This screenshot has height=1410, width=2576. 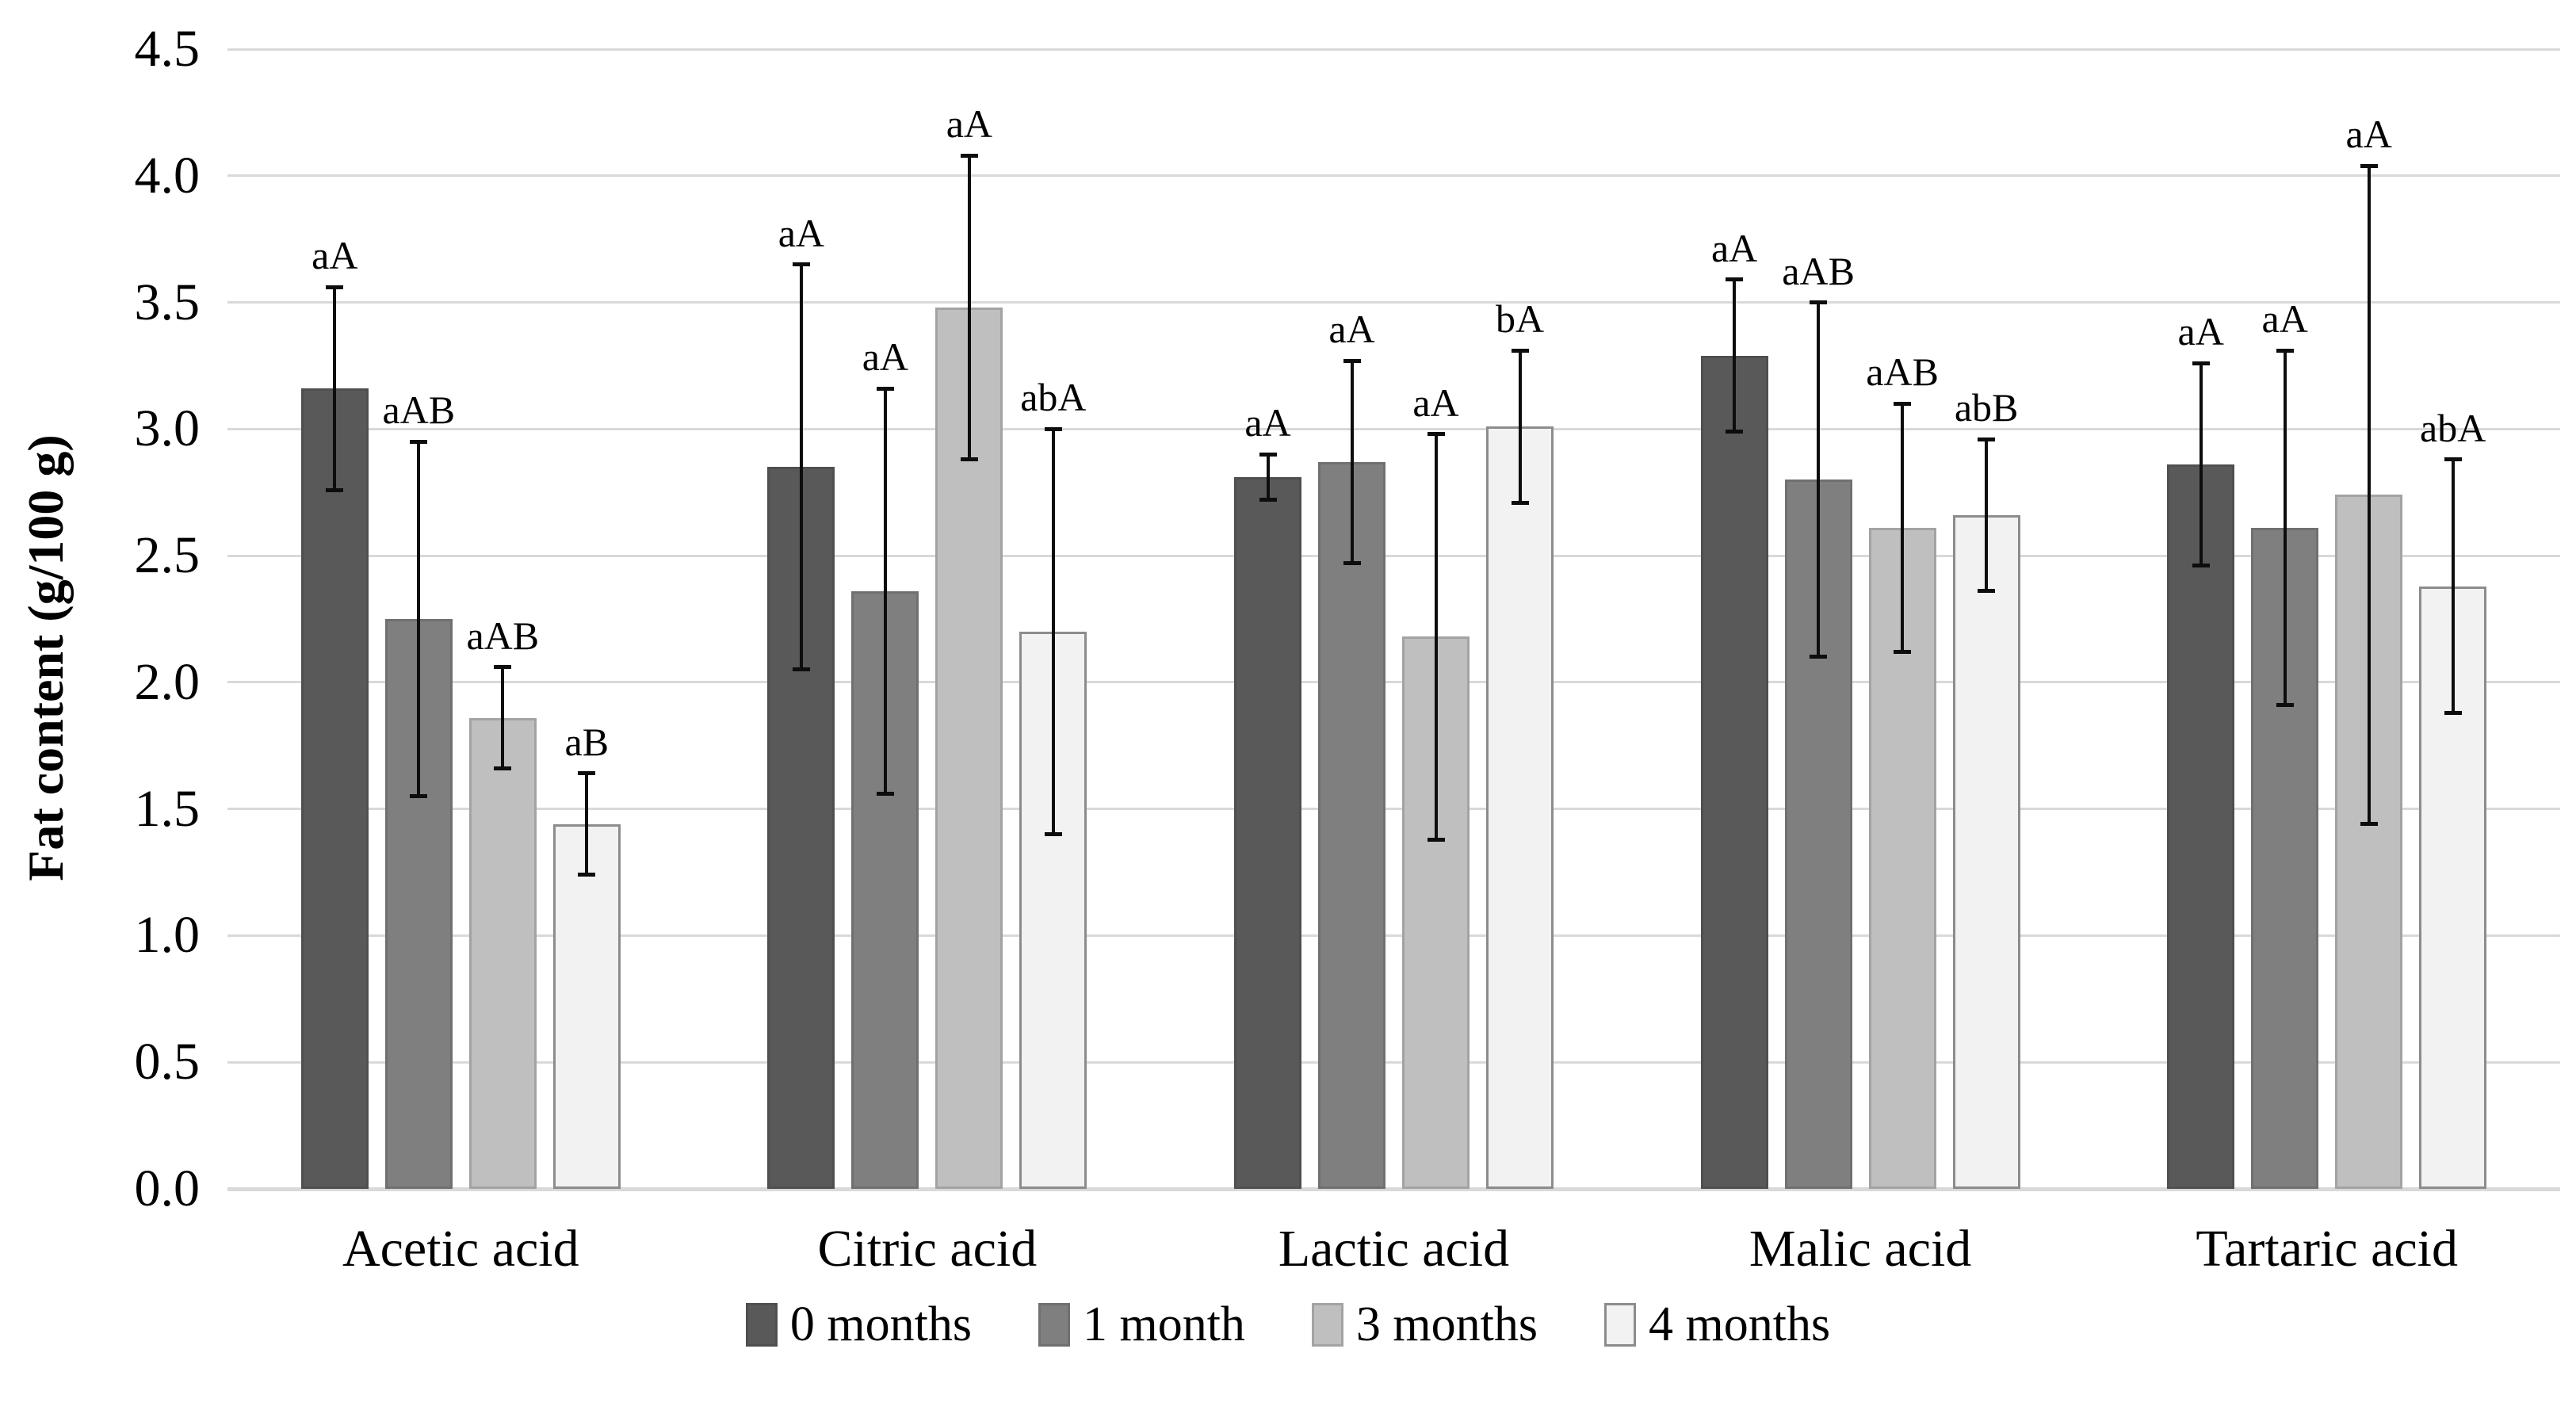 What do you see at coordinates (503, 953) in the screenshot?
I see `bar-3-months-Acetic-acid` at bounding box center [503, 953].